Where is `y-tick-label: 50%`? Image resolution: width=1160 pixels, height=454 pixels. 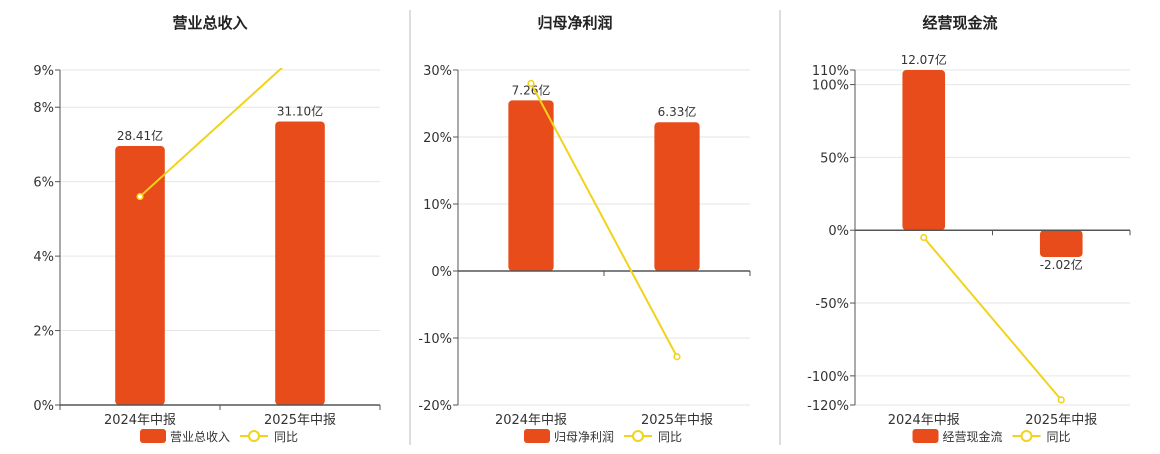
y-tick-label: 50% is located at coordinates (834, 158).